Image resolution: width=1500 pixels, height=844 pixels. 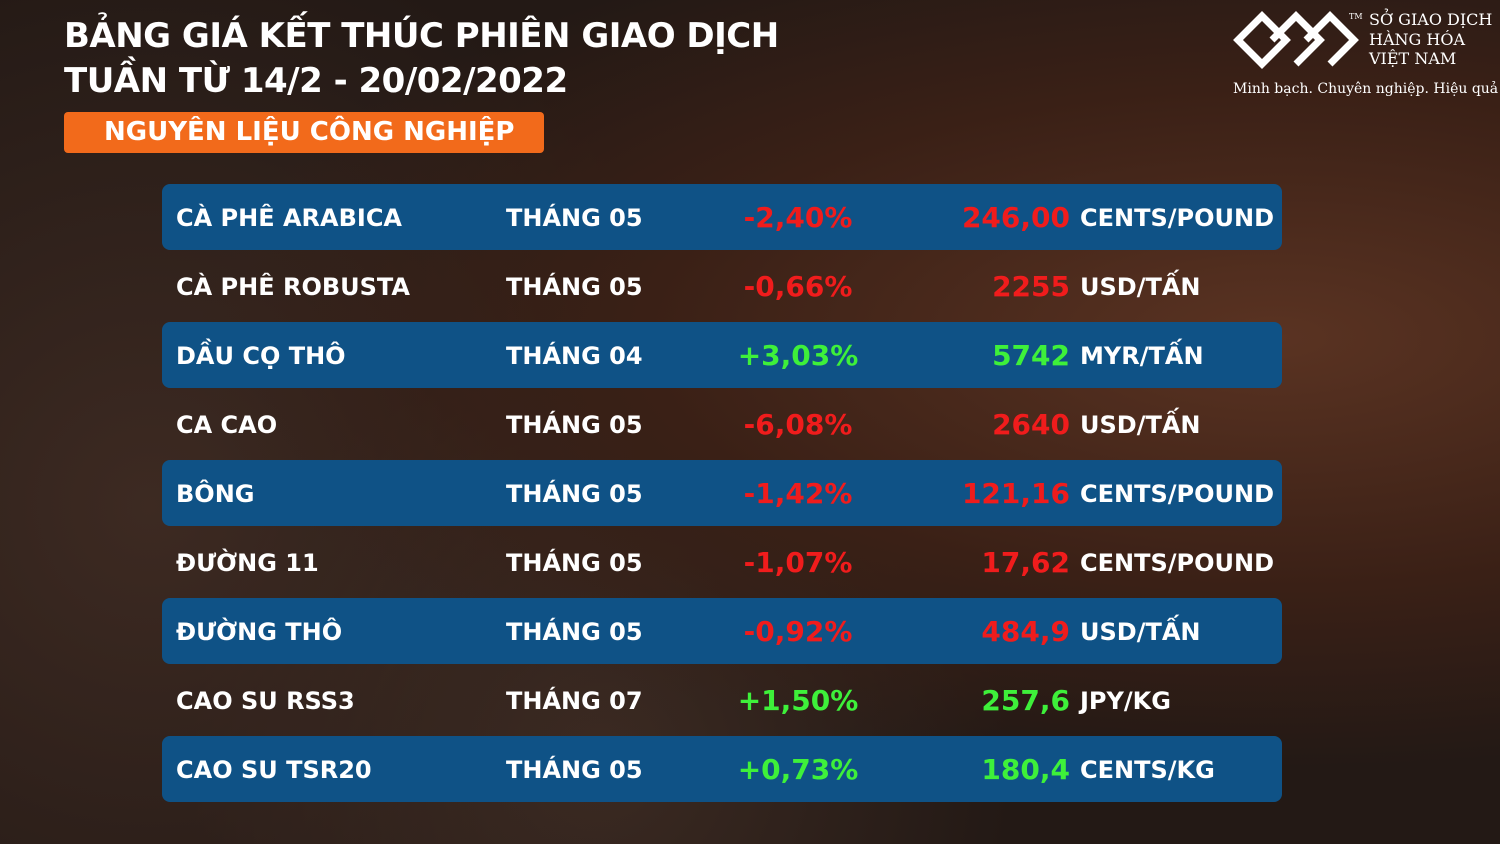 What do you see at coordinates (798, 286) in the screenshot?
I see `change-percent: -0,66%` at bounding box center [798, 286].